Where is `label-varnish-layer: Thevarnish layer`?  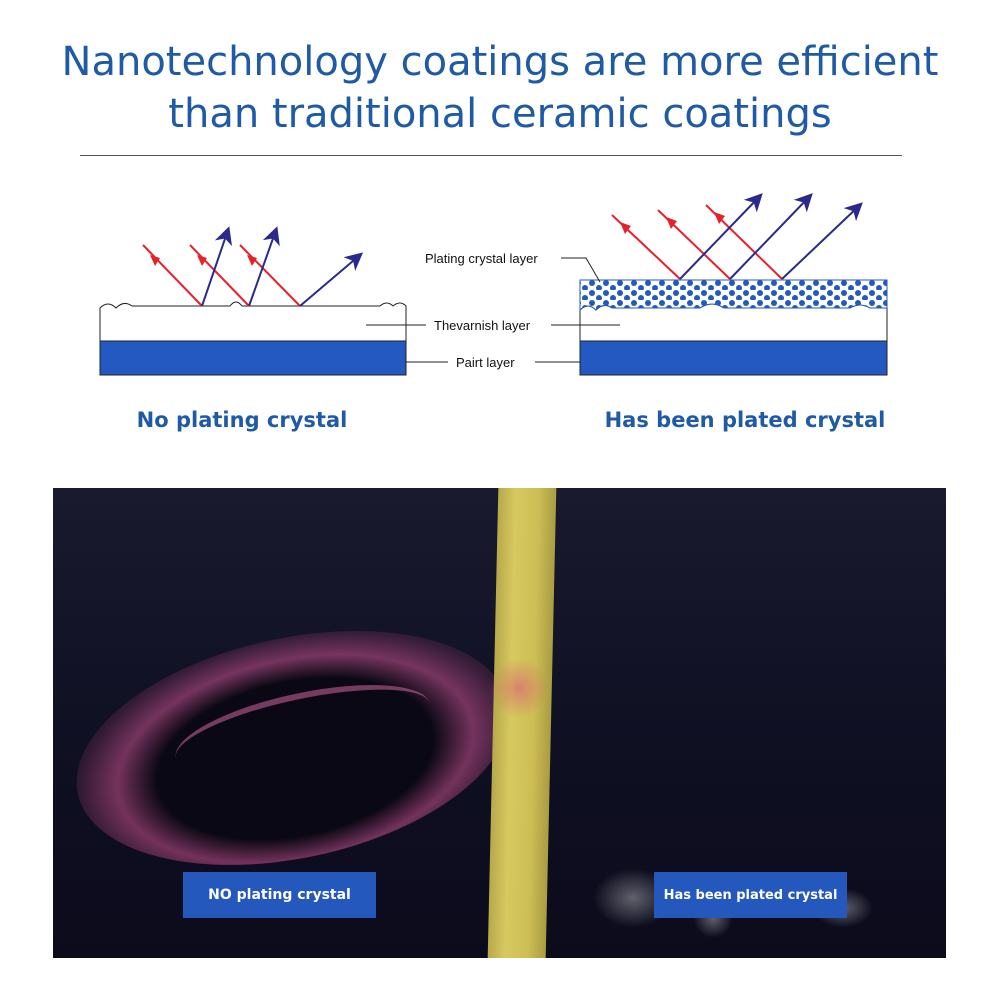 label-varnish-layer: Thevarnish layer is located at coordinates (482, 325).